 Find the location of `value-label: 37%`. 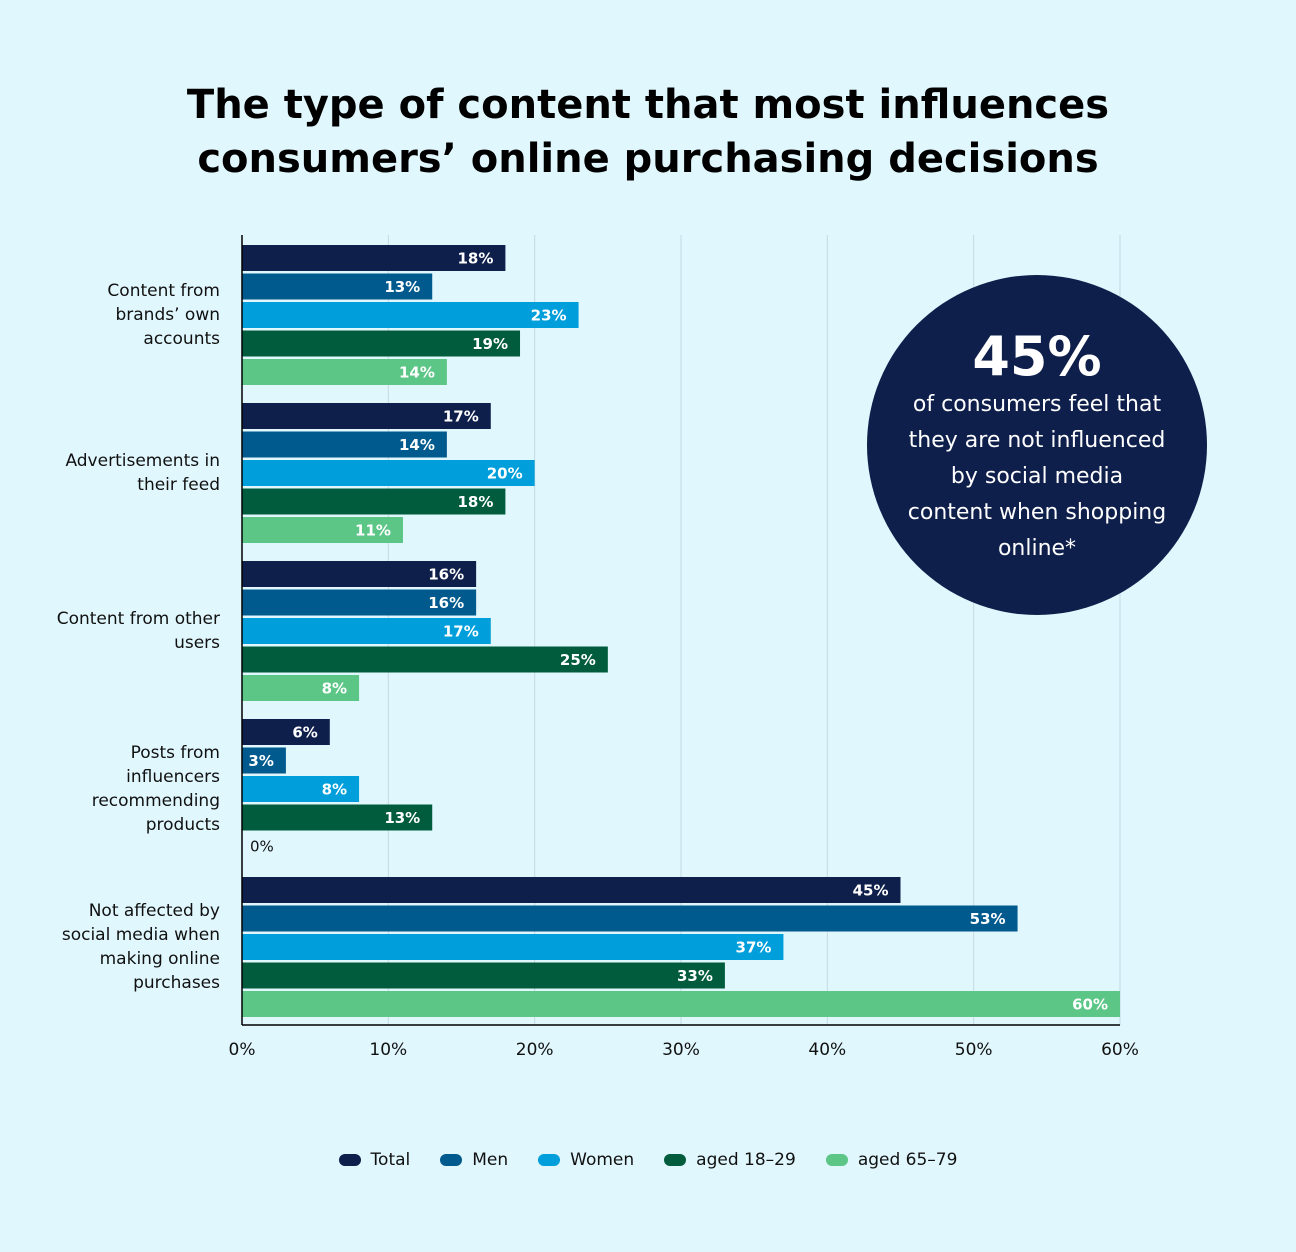

value-label: 37% is located at coordinates (754, 948).